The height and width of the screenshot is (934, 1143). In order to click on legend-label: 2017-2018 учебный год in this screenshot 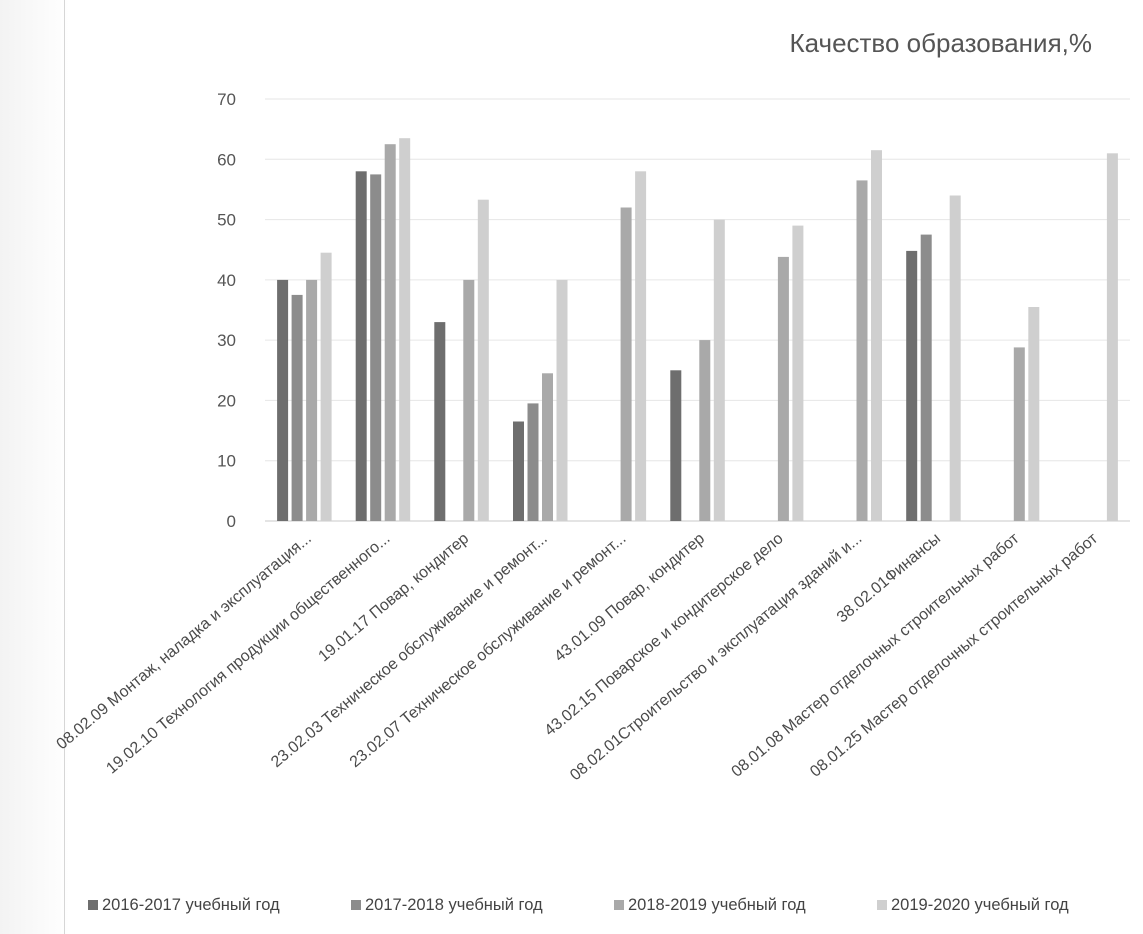, I will do `click(454, 905)`.